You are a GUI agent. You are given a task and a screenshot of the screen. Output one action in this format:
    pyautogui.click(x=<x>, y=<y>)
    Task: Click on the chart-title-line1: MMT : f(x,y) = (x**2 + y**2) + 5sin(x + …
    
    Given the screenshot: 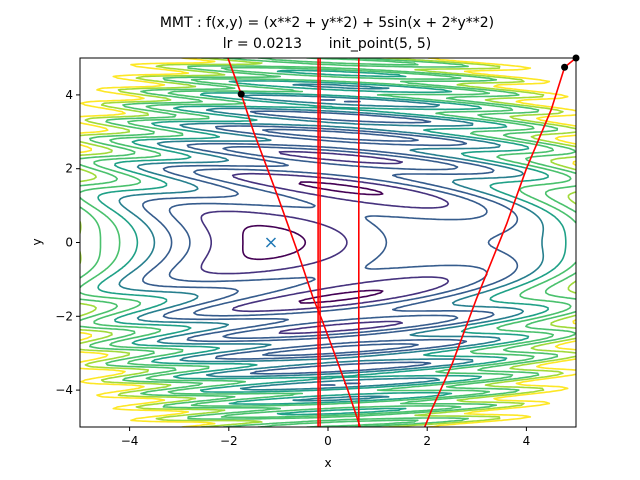 What is the action you would take?
    pyautogui.click(x=327, y=23)
    